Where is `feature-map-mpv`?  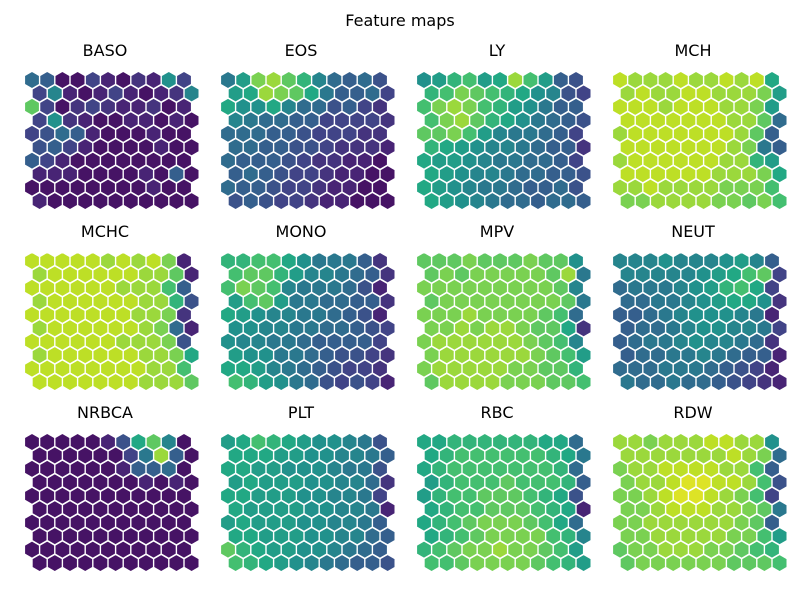 feature-map-mpv is located at coordinates (504, 321).